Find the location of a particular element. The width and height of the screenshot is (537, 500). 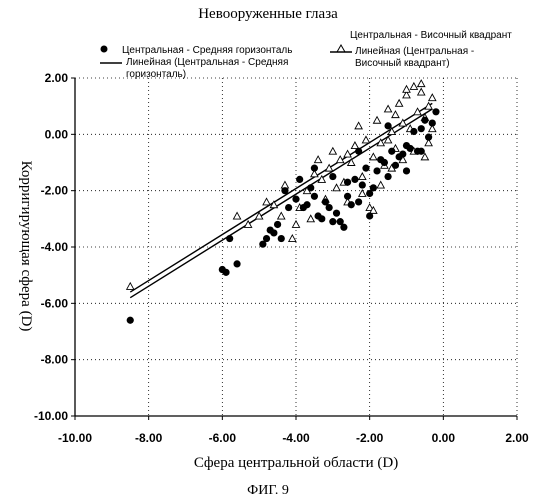

y-tick-label: -10.00 is located at coordinates (51, 416).